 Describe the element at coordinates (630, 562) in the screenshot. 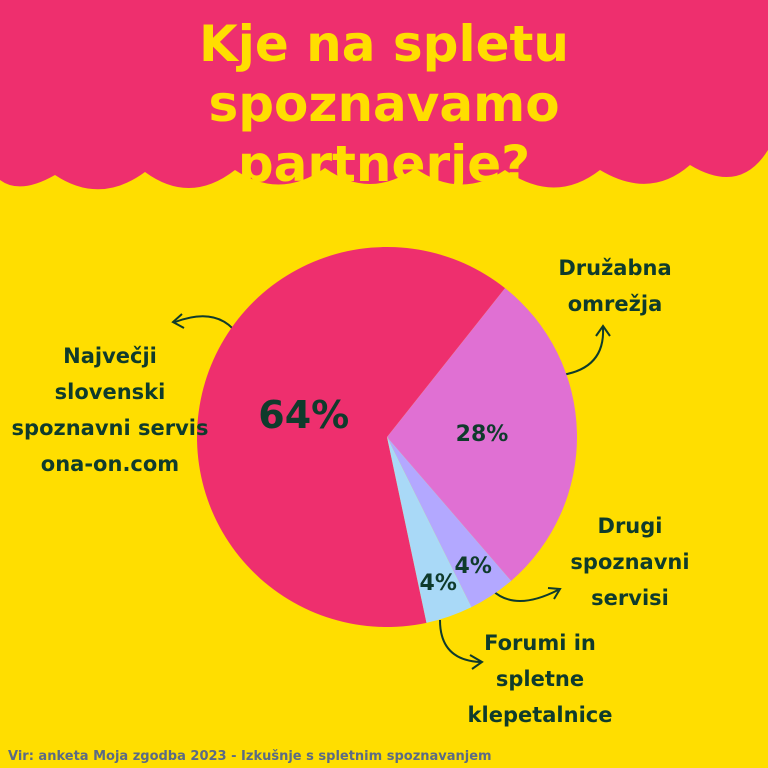

I see `category-label: Drugi spoznavni servisi` at that location.